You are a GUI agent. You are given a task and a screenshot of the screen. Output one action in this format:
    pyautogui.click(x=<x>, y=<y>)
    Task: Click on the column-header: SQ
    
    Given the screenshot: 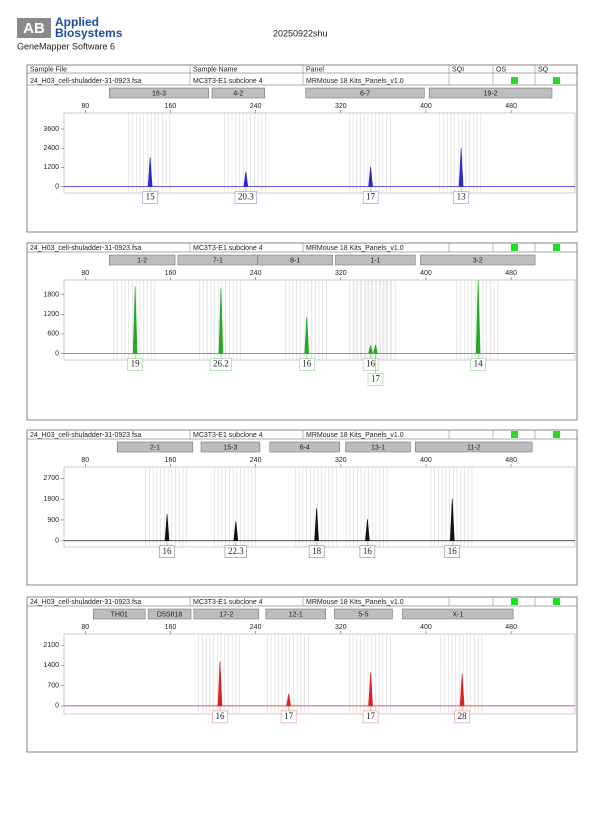 What is the action you would take?
    pyautogui.click(x=543, y=69)
    